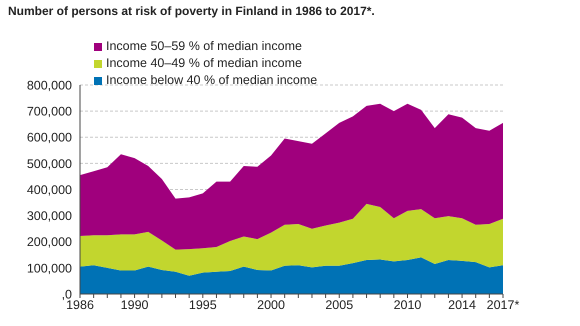 Image resolution: width=580 pixels, height=326 pixels. Describe the element at coordinates (204, 63) in the screenshot. I see `legend-label: Income 40–49 % of median income` at that location.